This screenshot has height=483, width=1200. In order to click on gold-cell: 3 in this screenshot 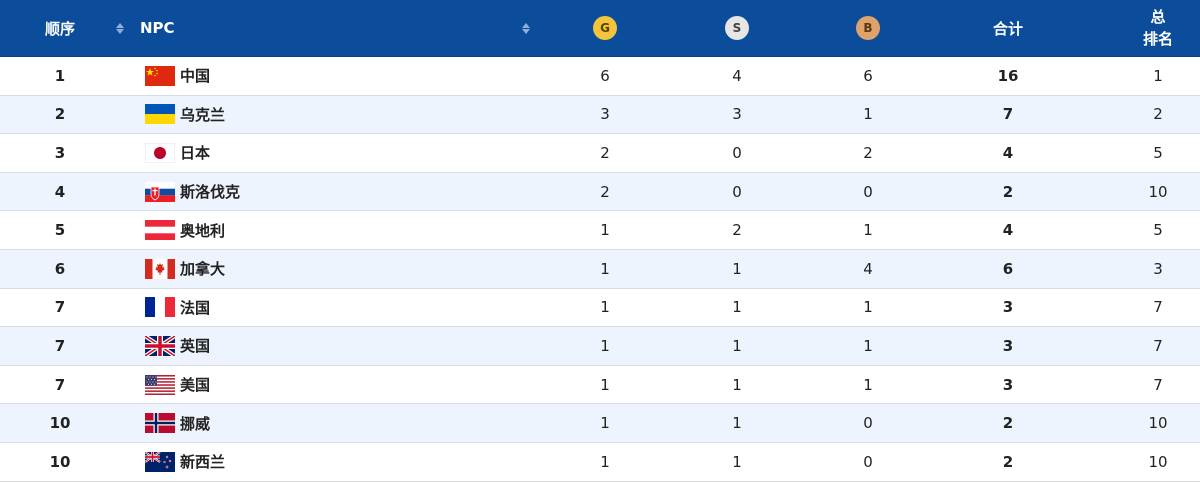, I will do `click(605, 114)`.